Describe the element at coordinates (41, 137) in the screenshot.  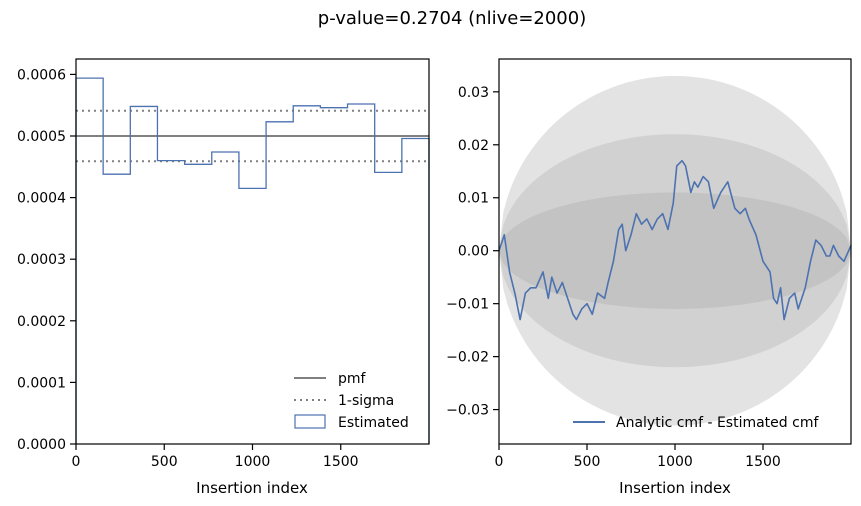
I see `left-ytick-label: 0.0005` at that location.